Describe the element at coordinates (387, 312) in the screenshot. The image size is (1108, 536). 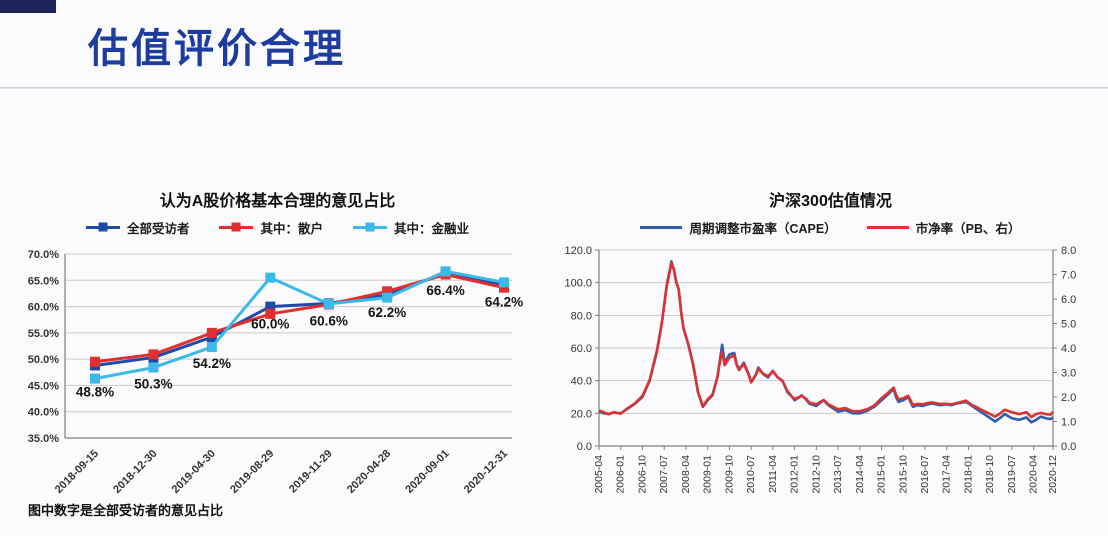
I see `svg-text: 62.2%` at that location.